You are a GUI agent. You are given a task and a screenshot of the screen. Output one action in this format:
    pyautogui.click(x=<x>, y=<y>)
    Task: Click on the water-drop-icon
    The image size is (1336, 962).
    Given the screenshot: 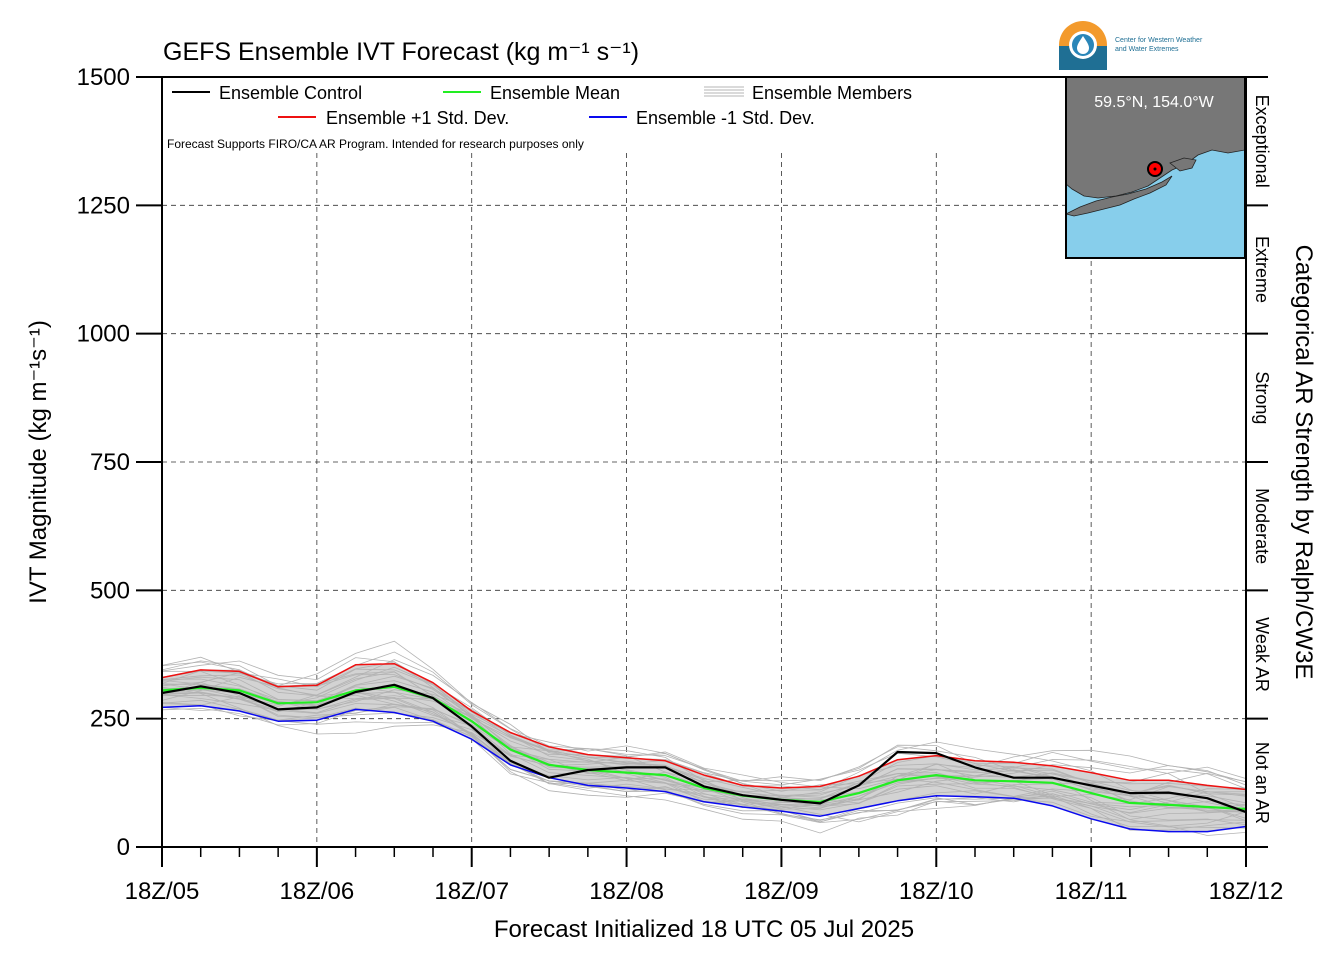 What is the action you would take?
    pyautogui.click(x=1083, y=45)
    